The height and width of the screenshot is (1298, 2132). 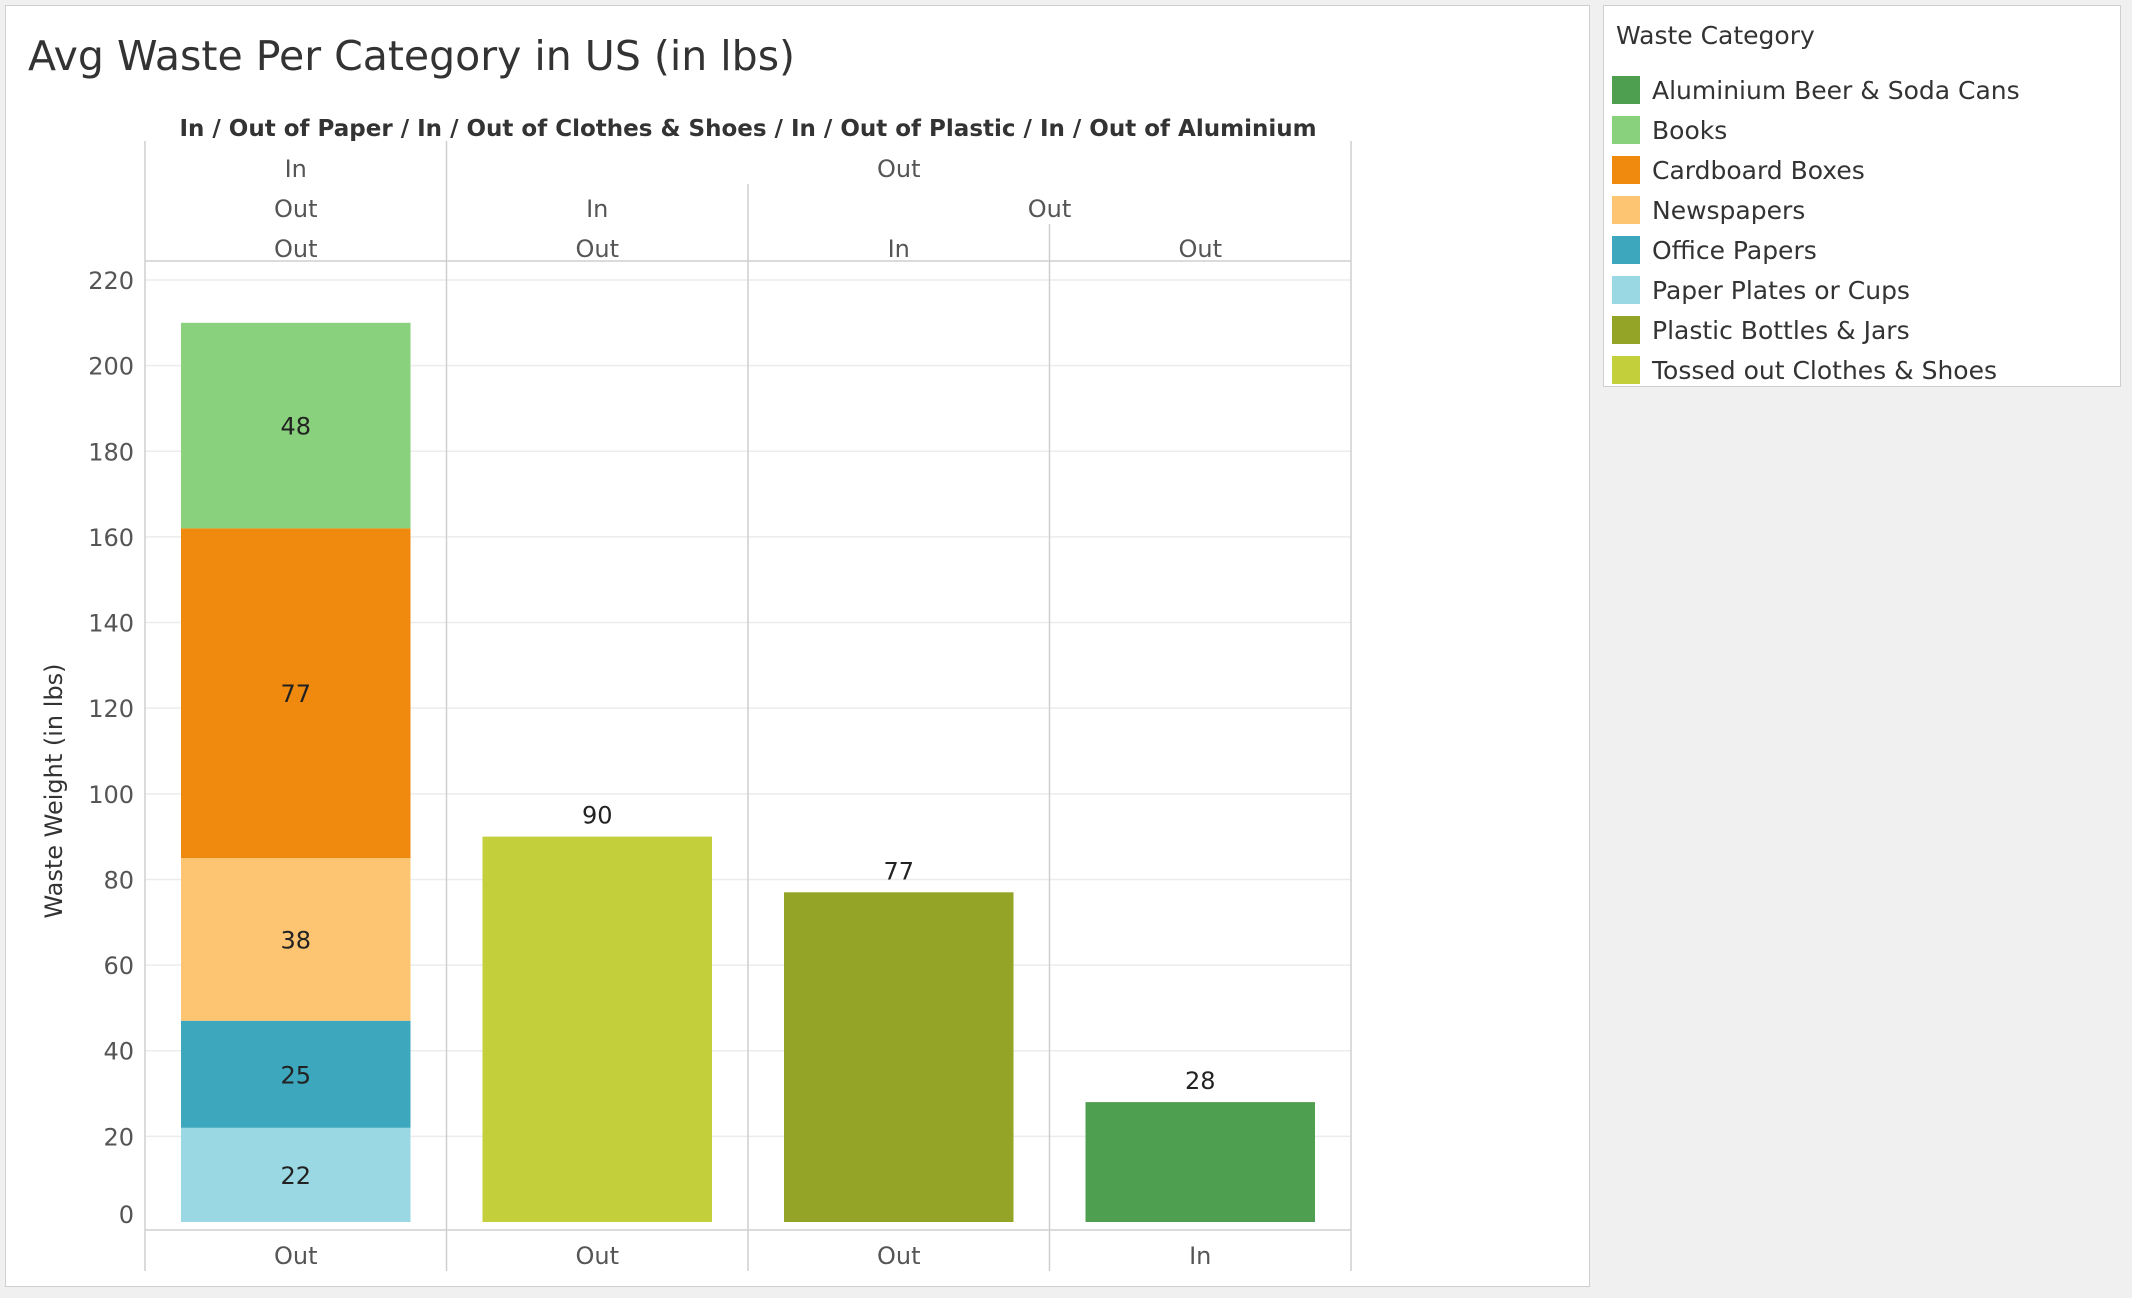 What do you see at coordinates (111, 709) in the screenshot?
I see `y-tick-label: 120` at bounding box center [111, 709].